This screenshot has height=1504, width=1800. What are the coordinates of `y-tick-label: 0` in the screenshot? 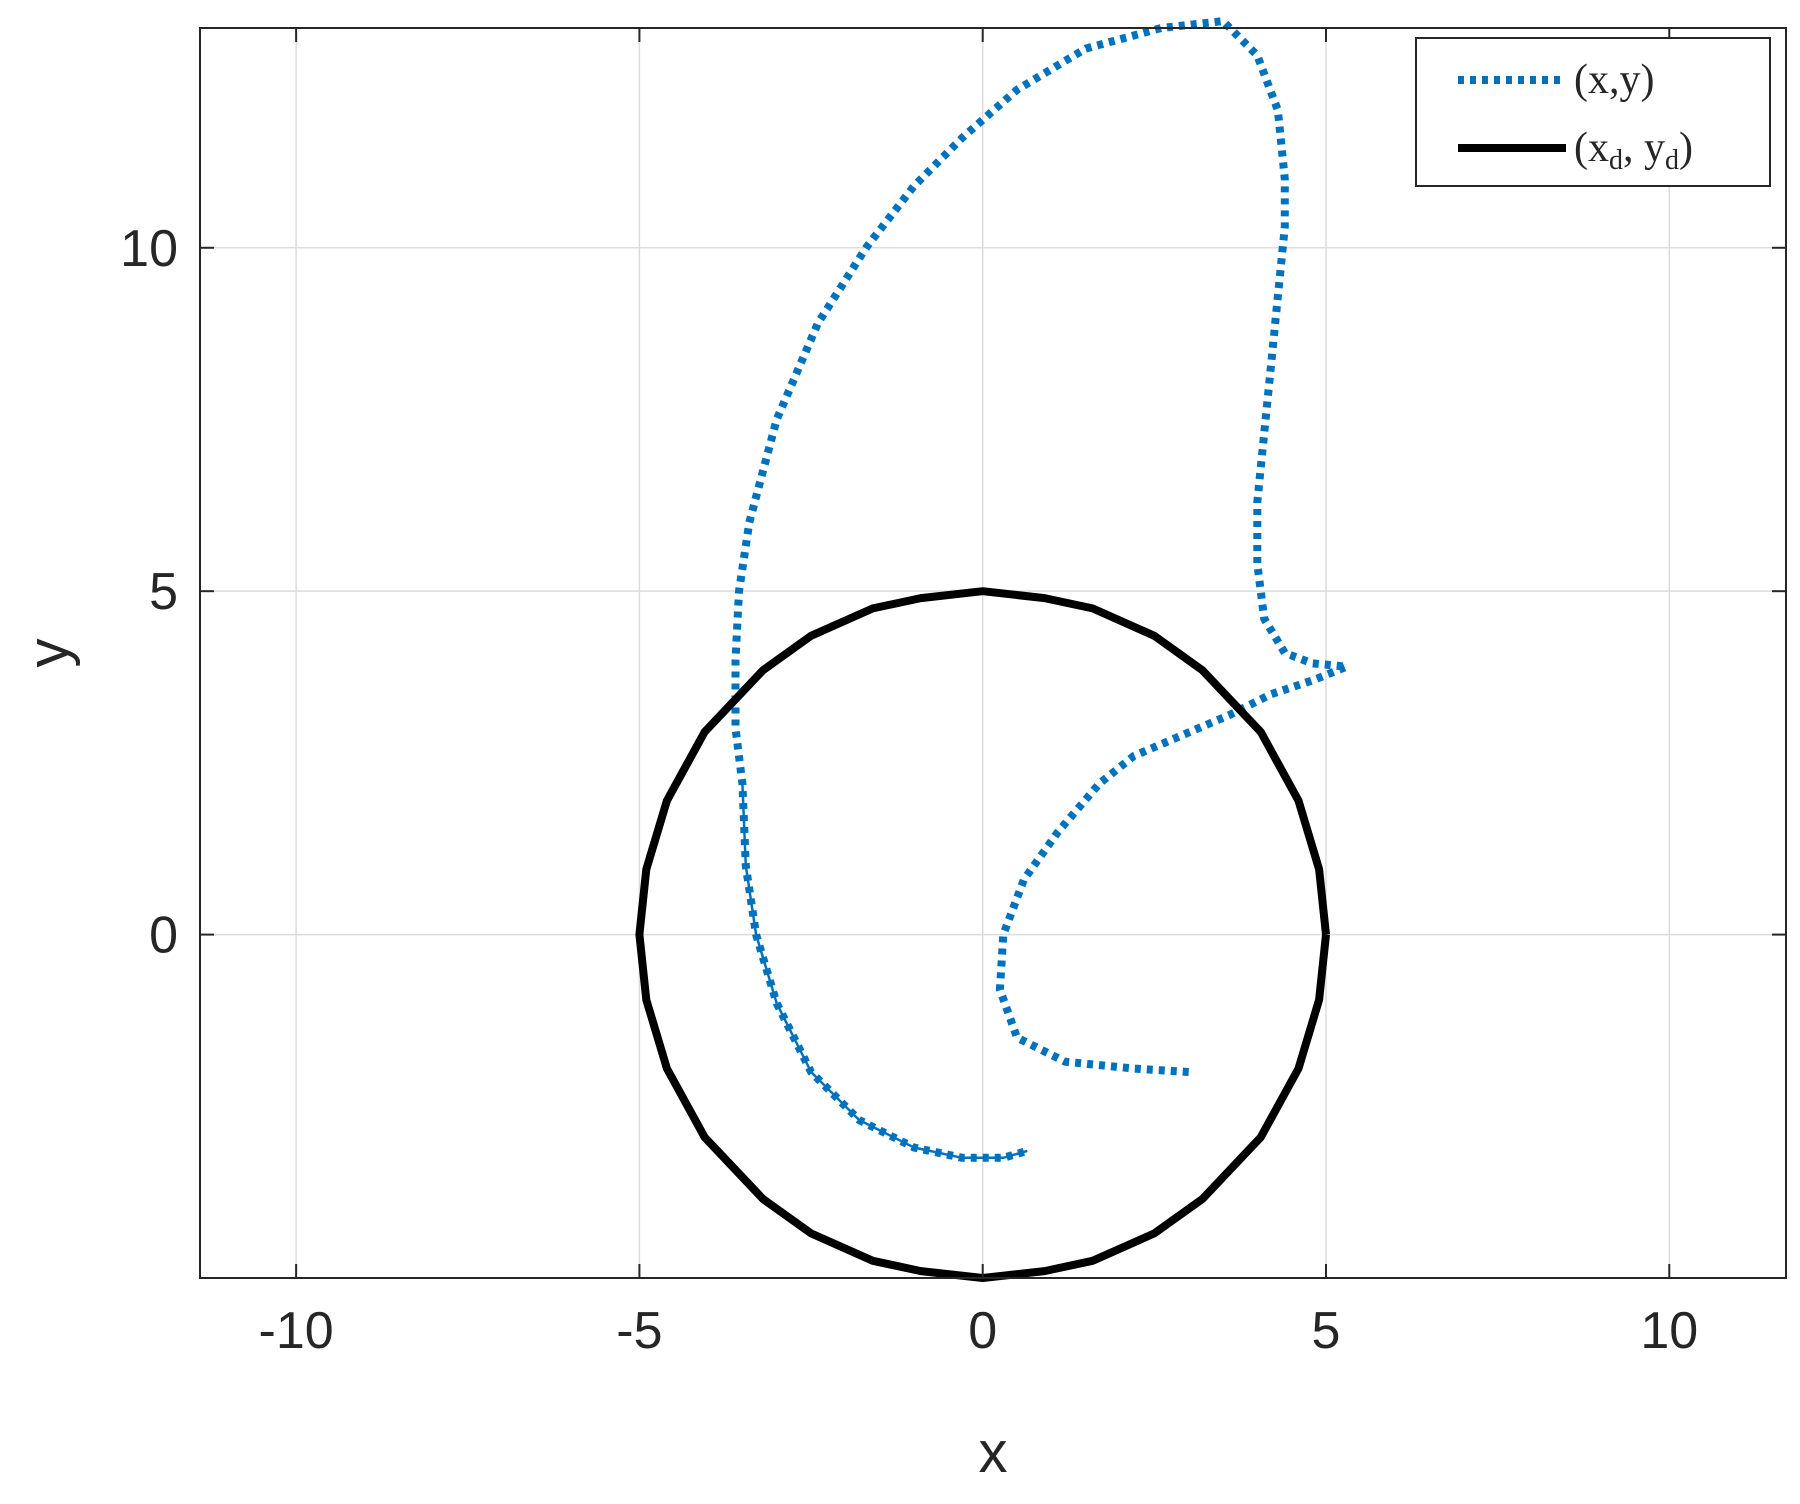 It's located at (163, 936).